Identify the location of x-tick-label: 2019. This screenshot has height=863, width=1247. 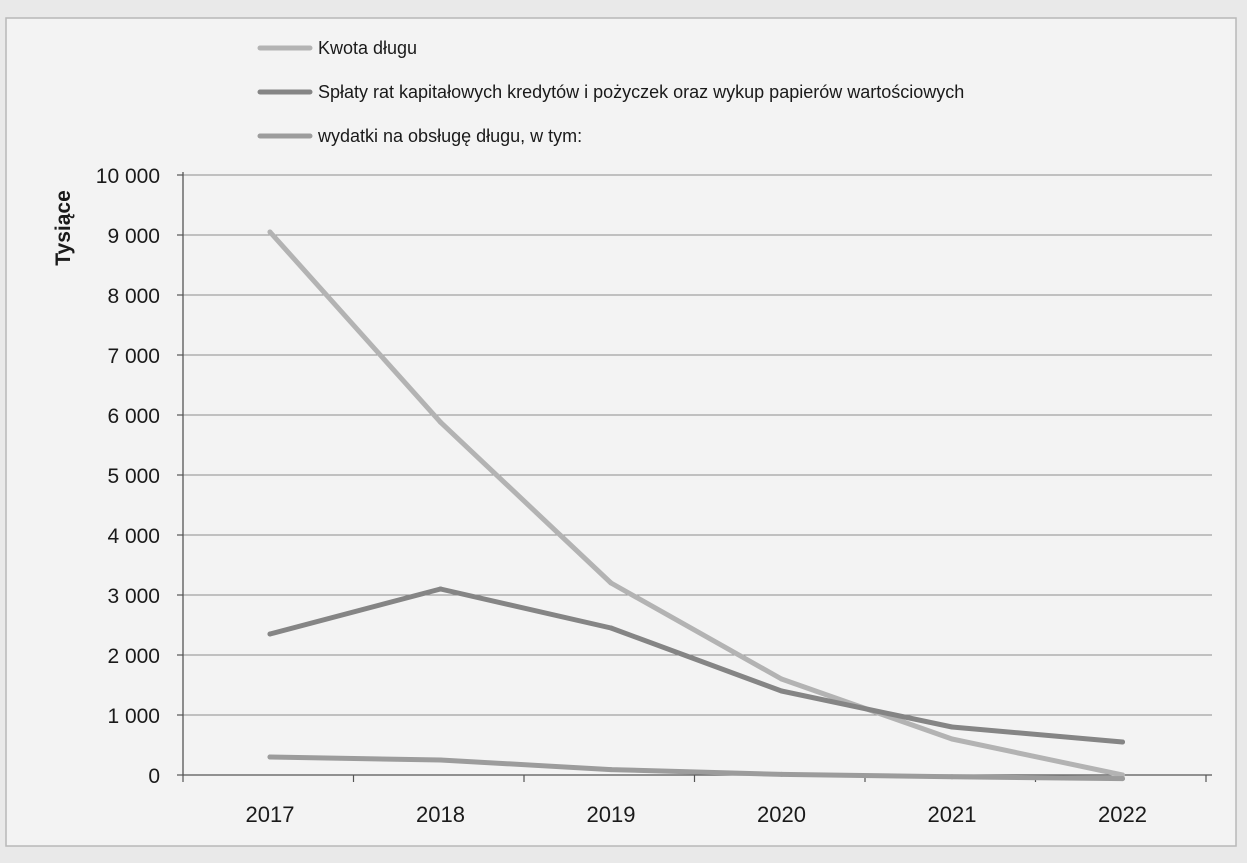
(611, 814).